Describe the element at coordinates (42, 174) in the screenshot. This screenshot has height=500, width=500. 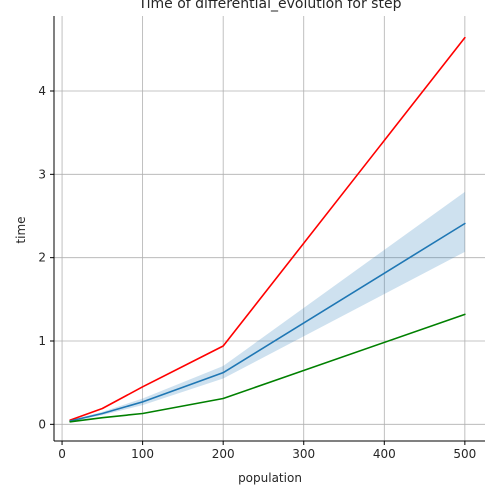
I see `y-tick-label: 3` at that location.